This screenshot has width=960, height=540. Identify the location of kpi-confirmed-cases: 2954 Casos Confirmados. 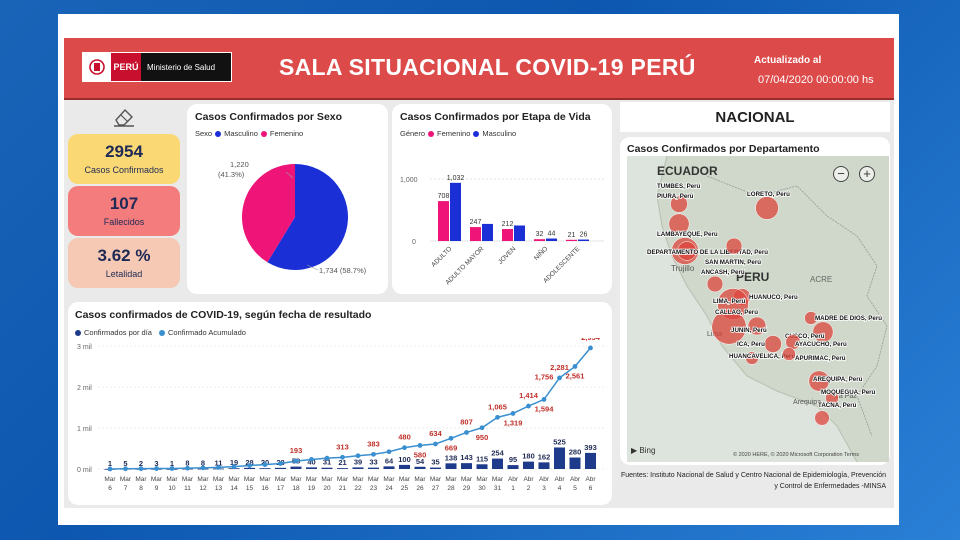
(124, 159).